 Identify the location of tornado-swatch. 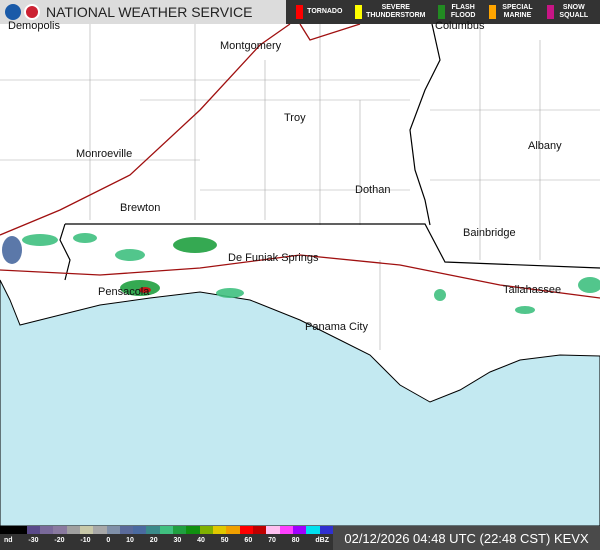
(300, 12).